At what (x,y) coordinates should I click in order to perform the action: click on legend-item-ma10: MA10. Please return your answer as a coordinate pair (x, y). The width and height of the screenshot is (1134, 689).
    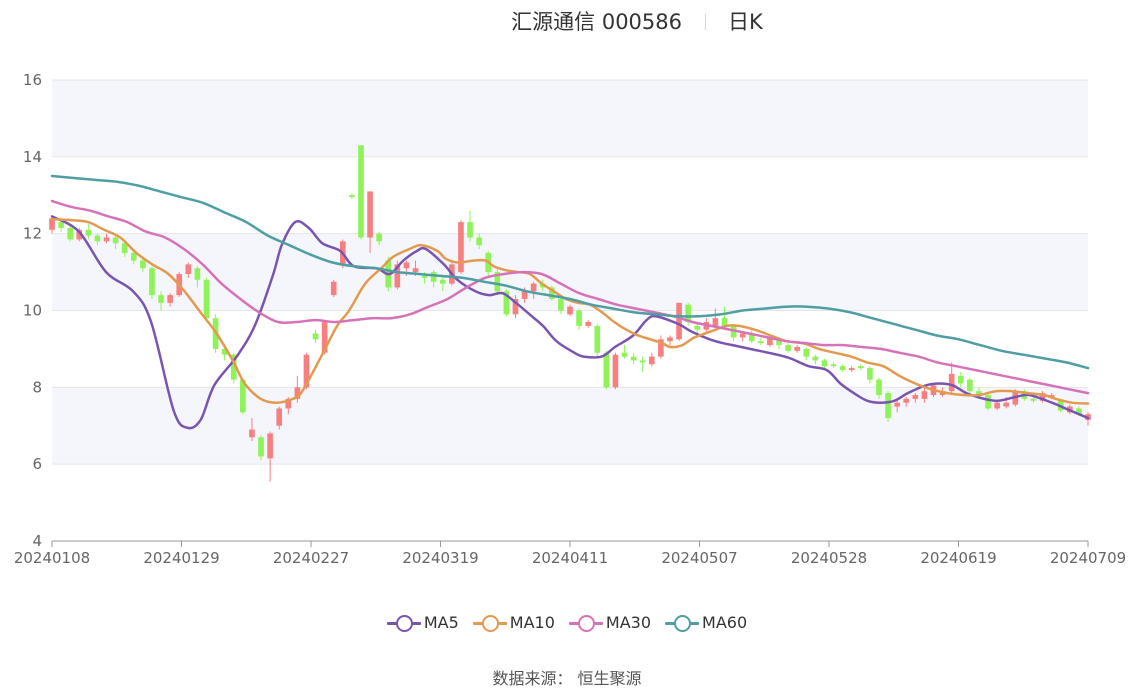
    Looking at the image, I should click on (513, 622).